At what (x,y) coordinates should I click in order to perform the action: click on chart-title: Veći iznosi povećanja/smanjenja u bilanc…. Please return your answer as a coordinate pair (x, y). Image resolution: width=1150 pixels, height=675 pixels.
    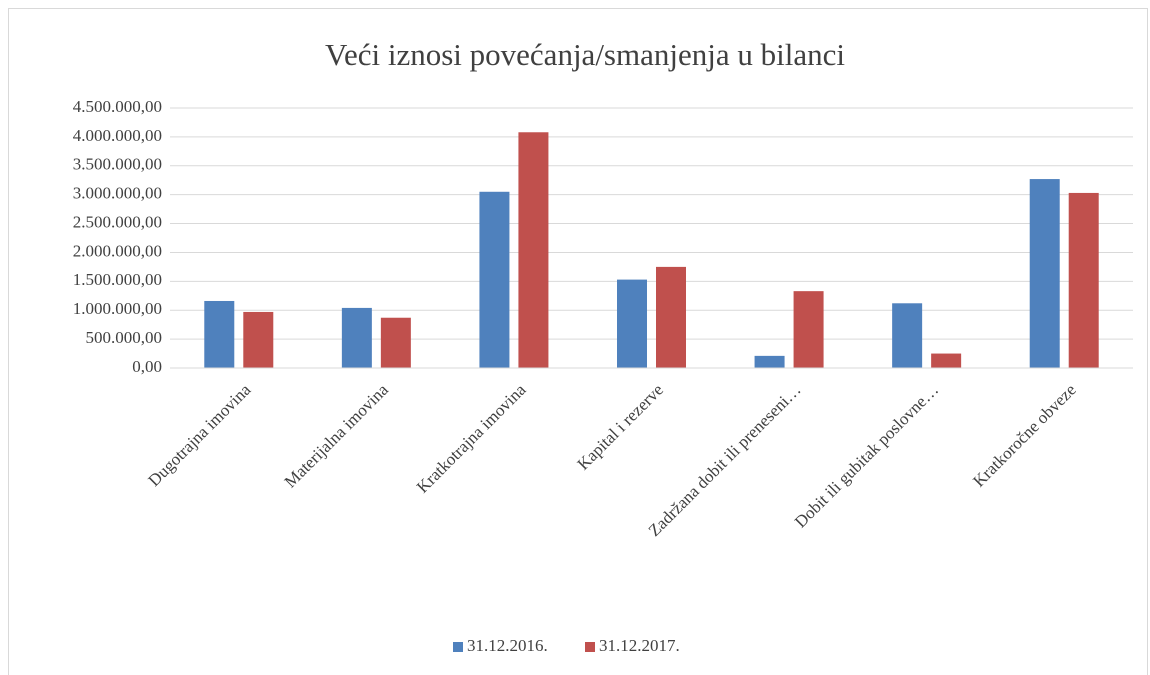
    Looking at the image, I should click on (585, 54).